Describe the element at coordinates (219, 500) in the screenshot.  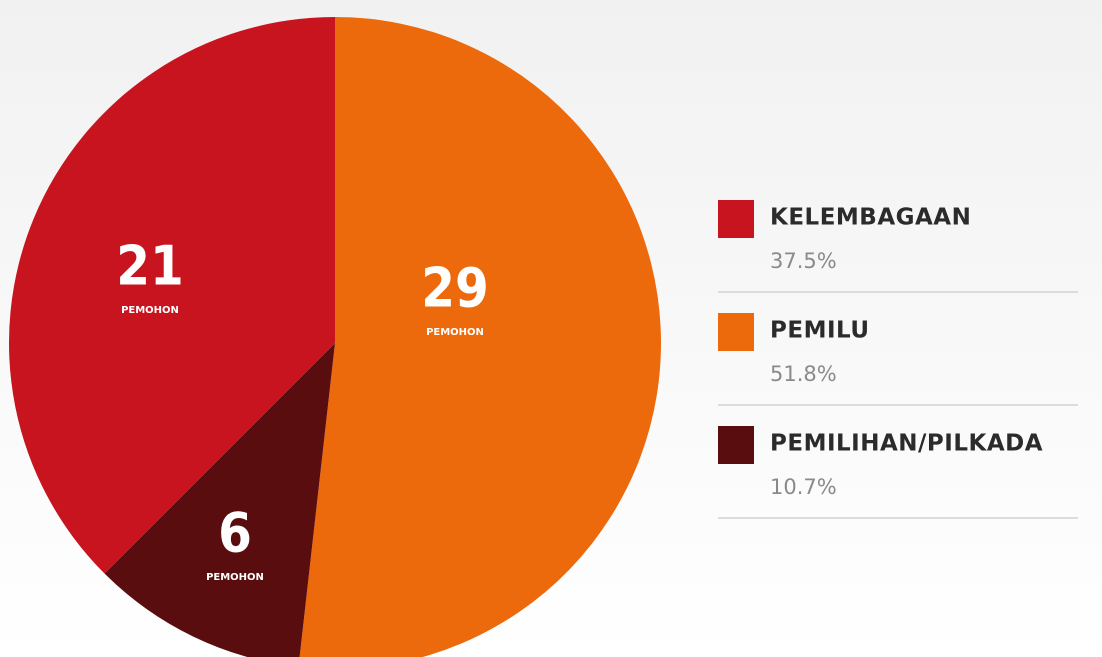
I see `pie-slice` at that location.